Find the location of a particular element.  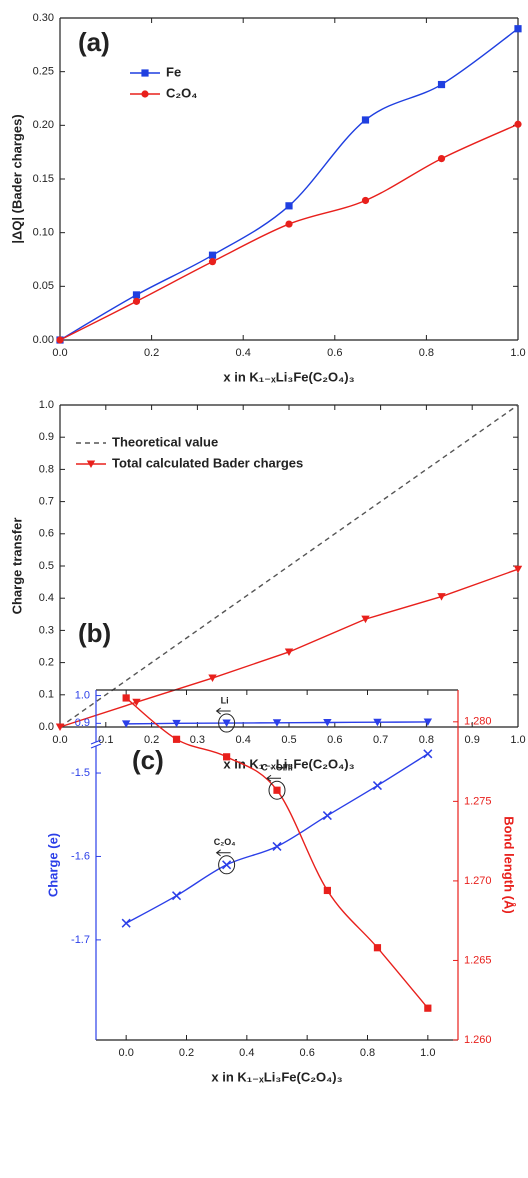

x-tick-label: 0.9 is located at coordinates (472, 740).